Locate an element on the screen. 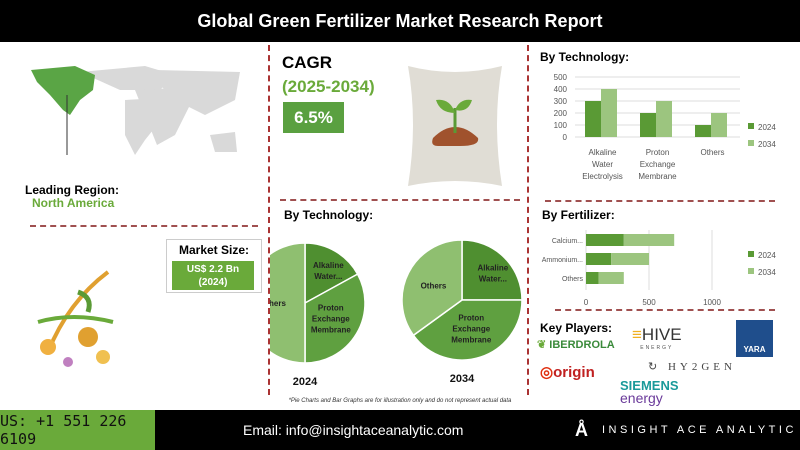 The width and height of the screenshot is (800, 450). logo-hy2gen: ↻ HY2GEN is located at coordinates (692, 367).